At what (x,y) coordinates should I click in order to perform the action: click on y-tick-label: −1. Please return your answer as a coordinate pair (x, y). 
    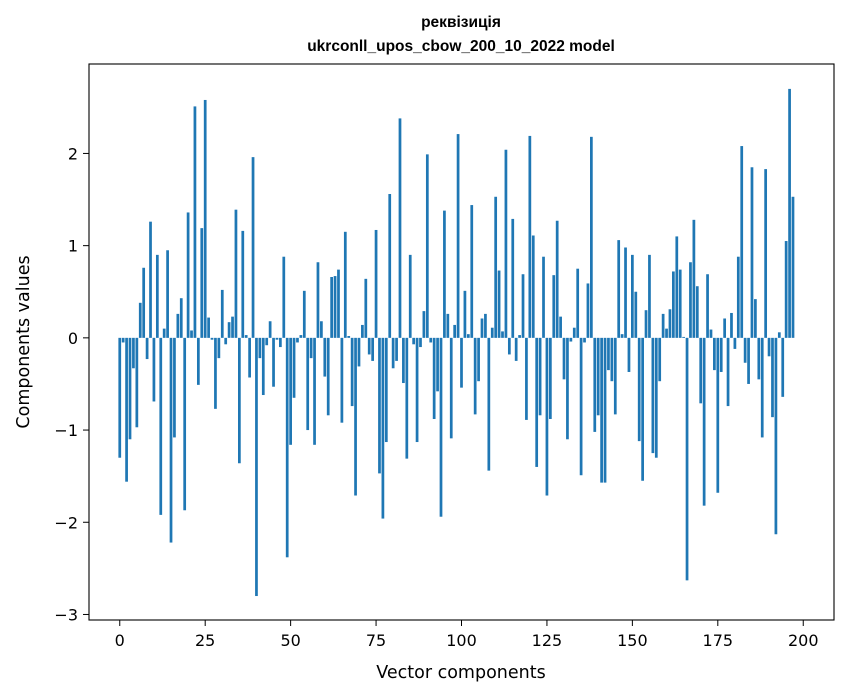
    Looking at the image, I should click on (66, 430).